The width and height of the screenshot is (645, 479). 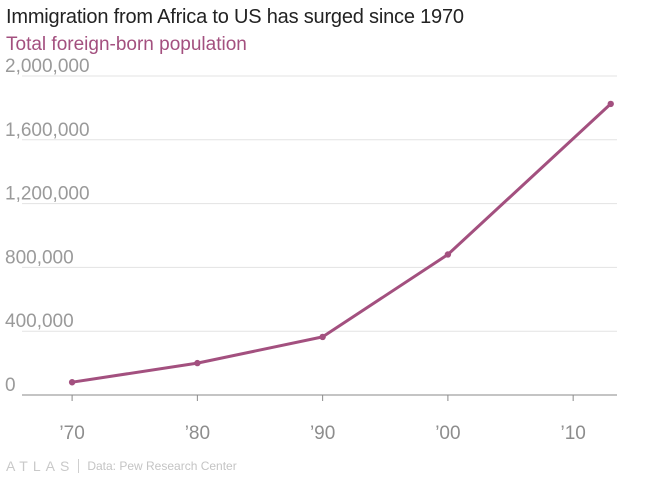 What do you see at coordinates (10, 385) in the screenshot?
I see `y-tick-label: 0` at bounding box center [10, 385].